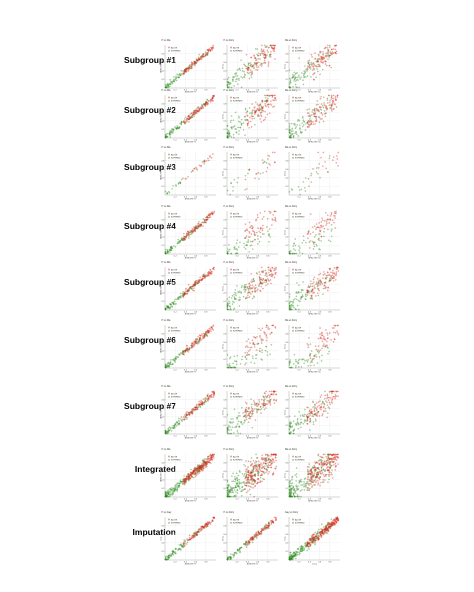 The image size is (474, 592). I want to click on y-tick-label: 0.4, so click(287, 238).